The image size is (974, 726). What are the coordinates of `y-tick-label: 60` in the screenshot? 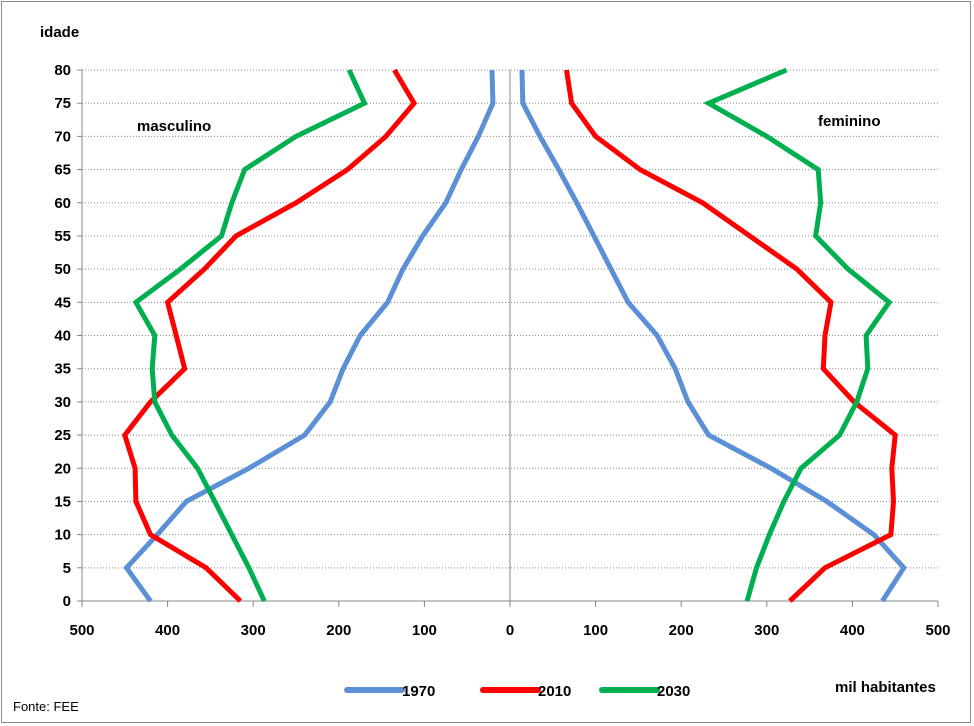 It's located at (62, 203).